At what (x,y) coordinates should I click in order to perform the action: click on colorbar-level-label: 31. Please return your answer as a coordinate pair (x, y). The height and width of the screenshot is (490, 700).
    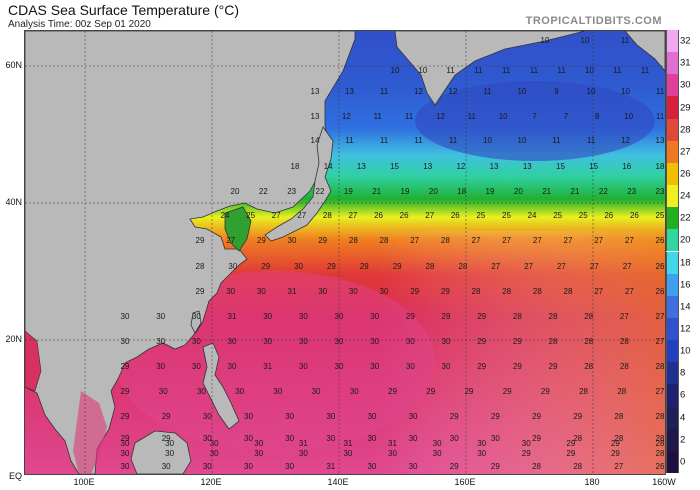
    Looking at the image, I should click on (685, 63).